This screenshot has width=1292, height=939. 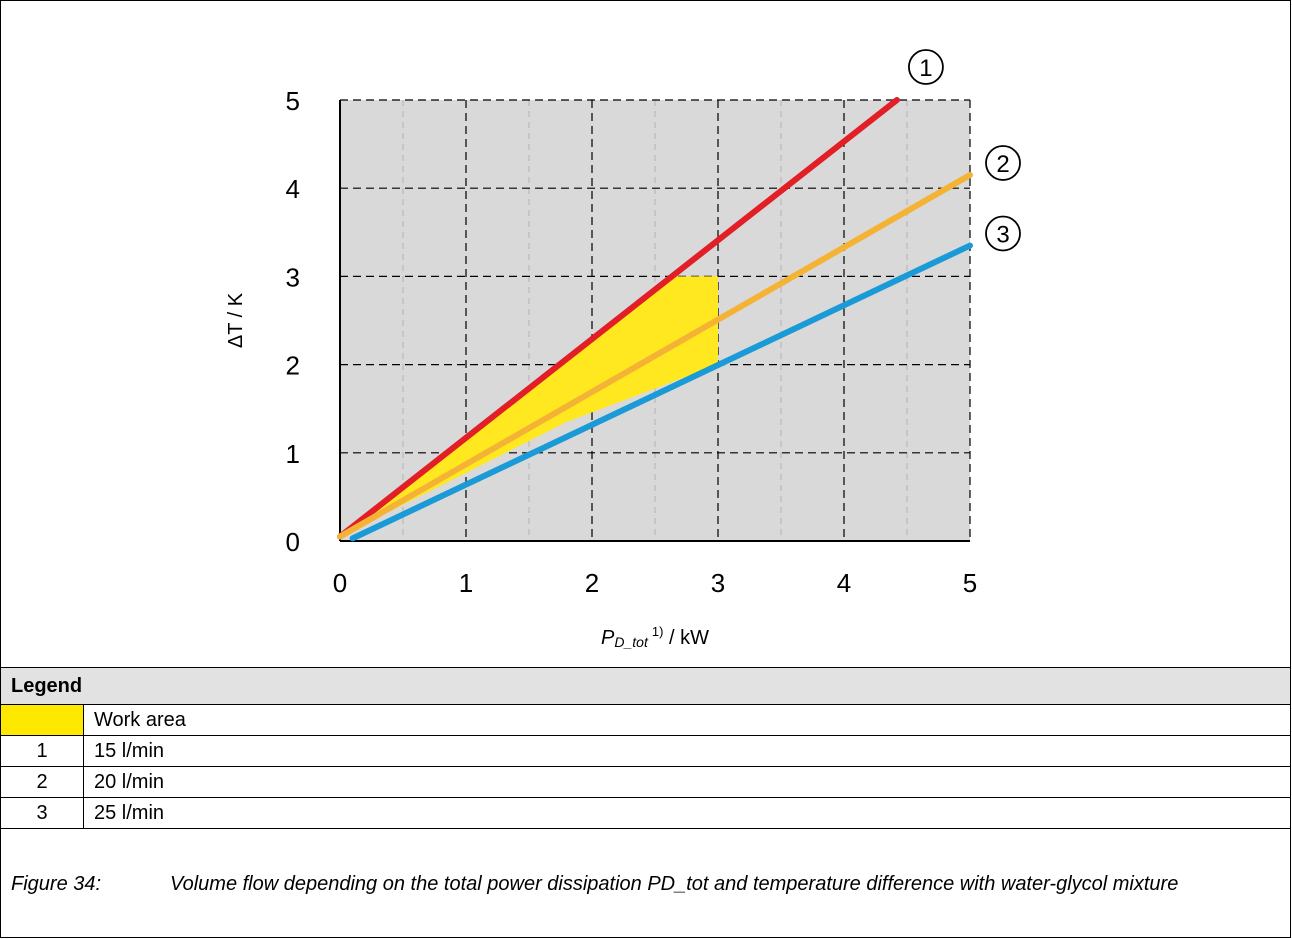 What do you see at coordinates (293, 189) in the screenshot?
I see `y-tick-label: 4` at bounding box center [293, 189].